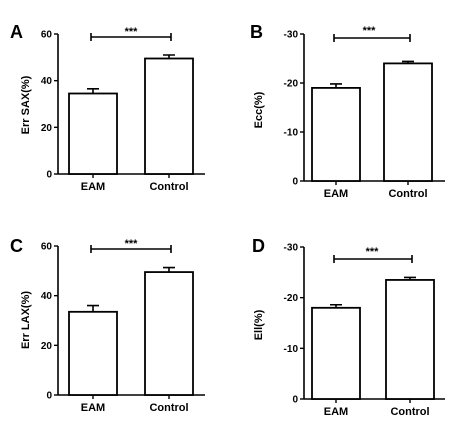 The width and height of the screenshot is (461, 425). I want to click on panel-letter: D, so click(258, 246).